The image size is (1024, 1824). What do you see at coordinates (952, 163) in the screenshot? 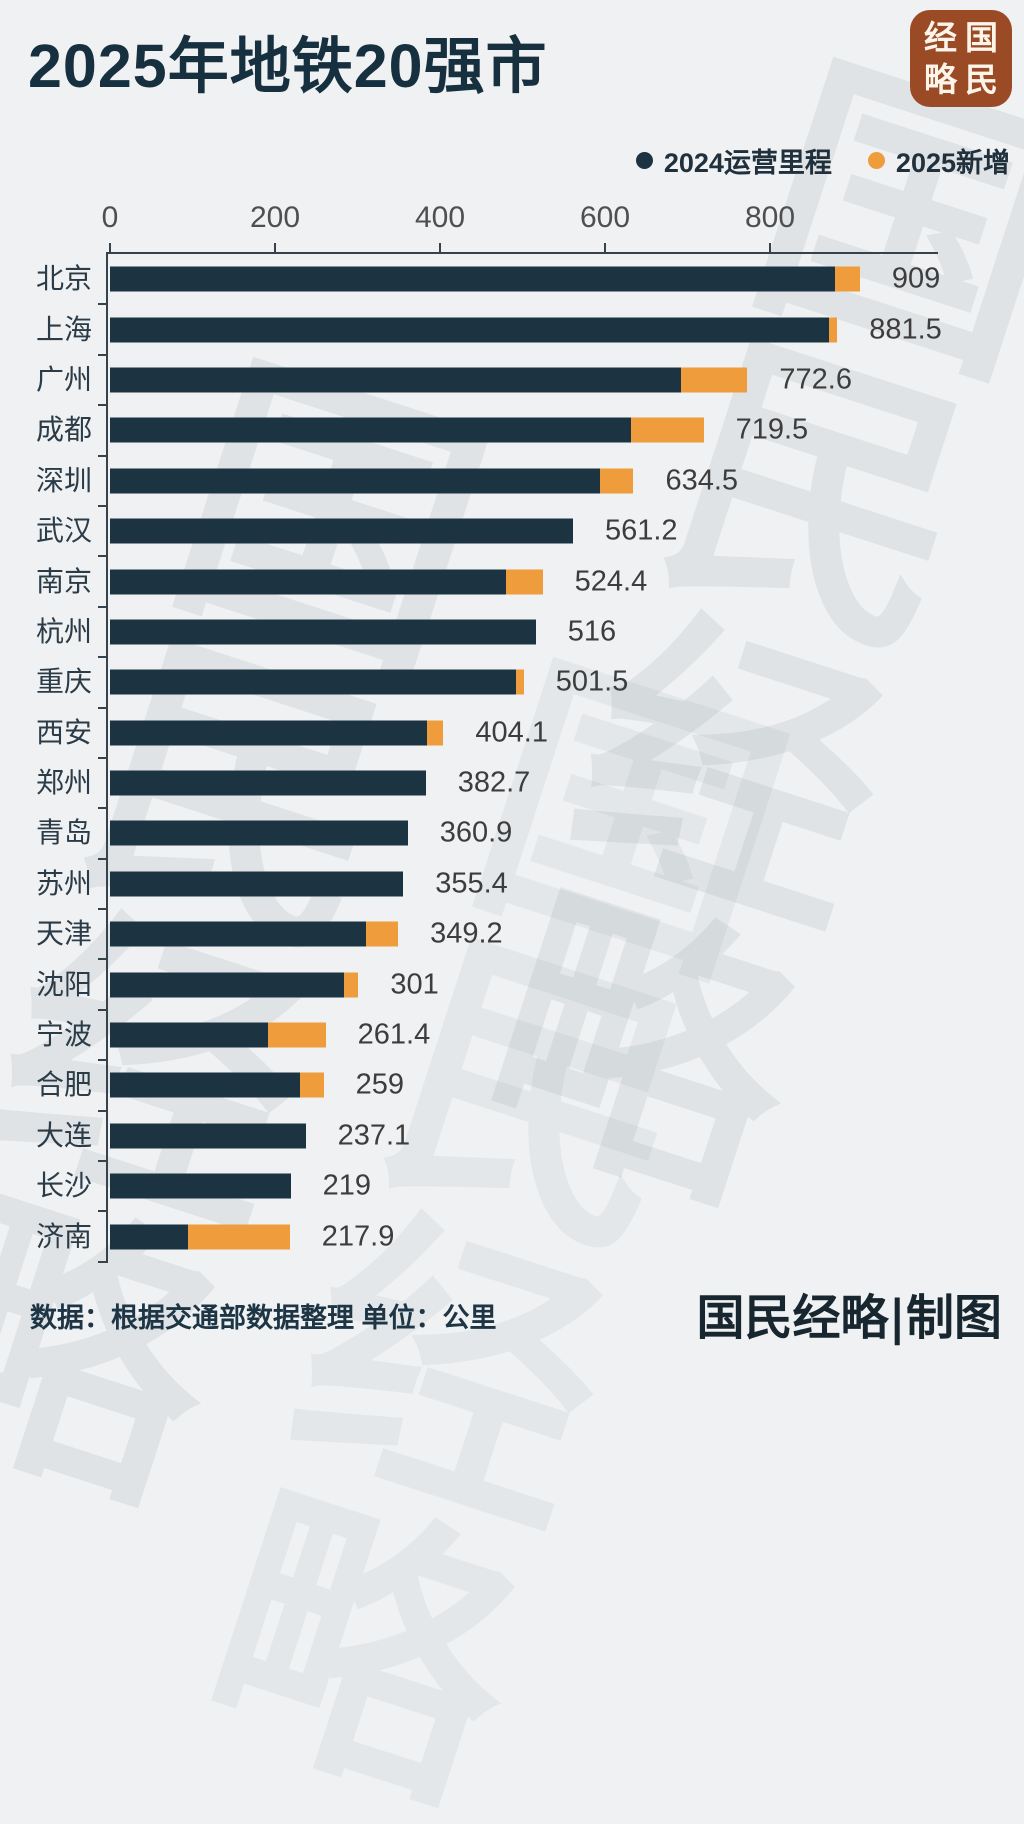
I see `legend-label: 2025新增` at bounding box center [952, 163].